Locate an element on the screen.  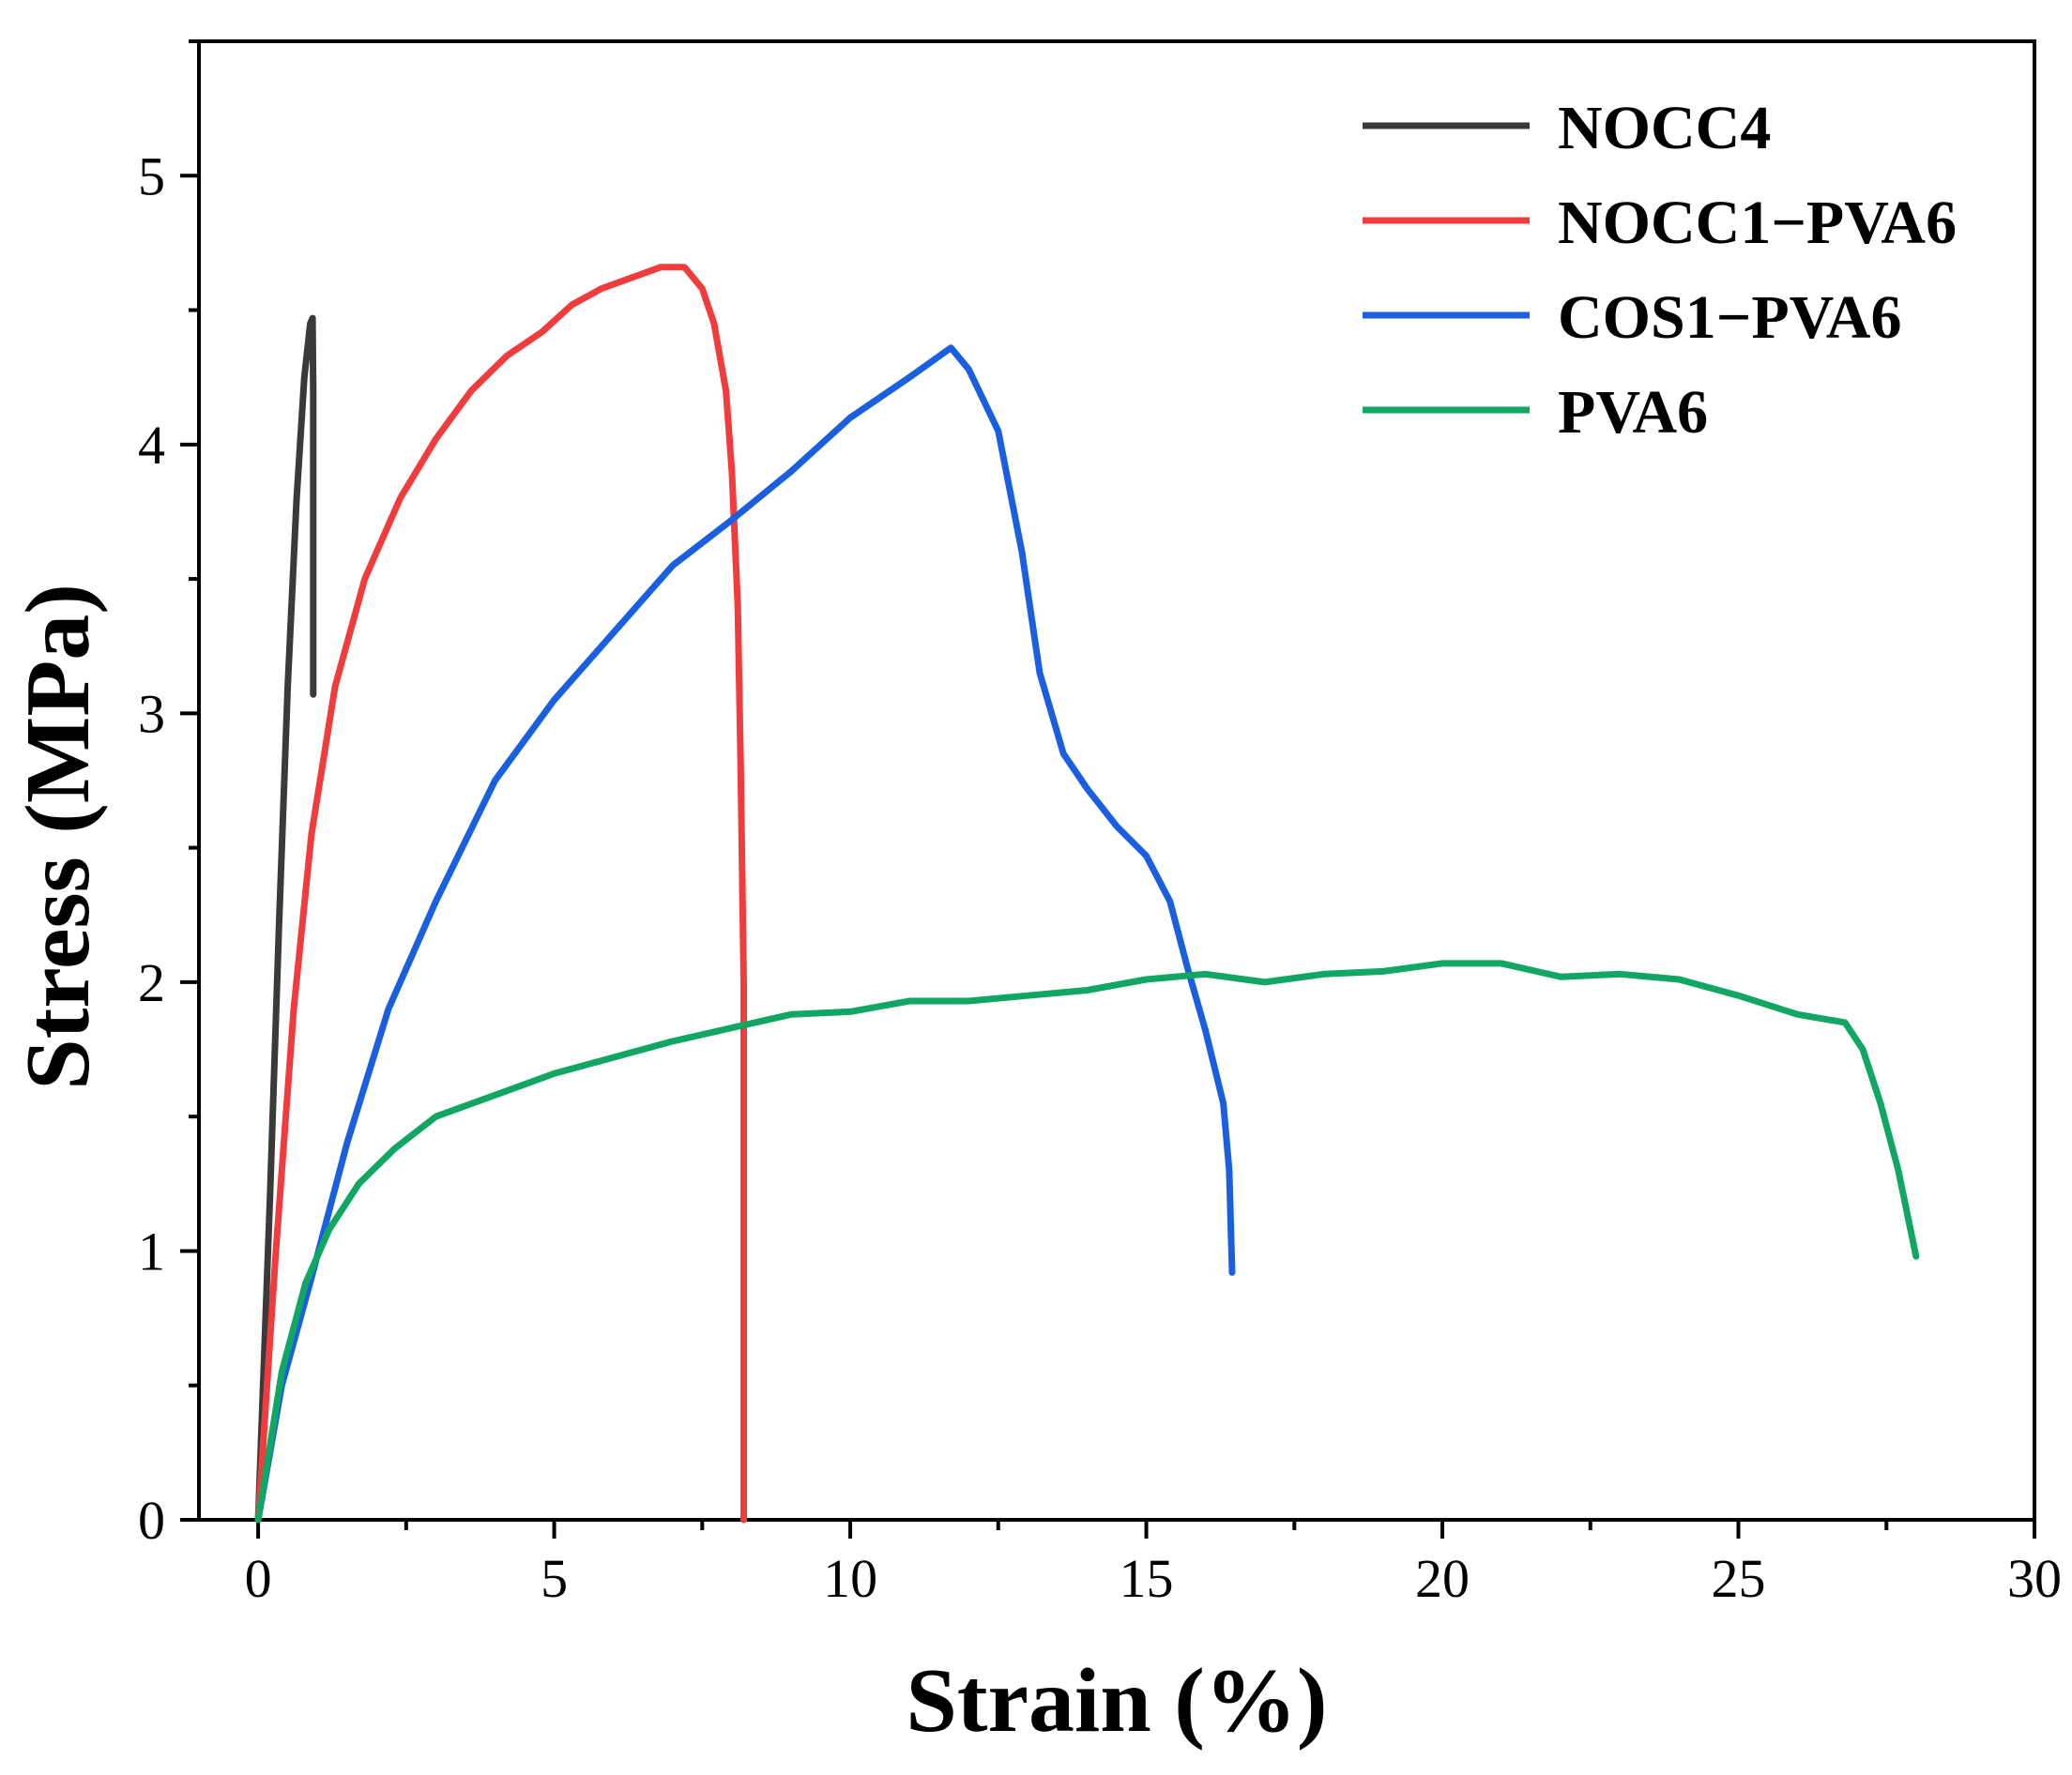
y-axis-title: Stress (MPa) is located at coordinates (59, 837).